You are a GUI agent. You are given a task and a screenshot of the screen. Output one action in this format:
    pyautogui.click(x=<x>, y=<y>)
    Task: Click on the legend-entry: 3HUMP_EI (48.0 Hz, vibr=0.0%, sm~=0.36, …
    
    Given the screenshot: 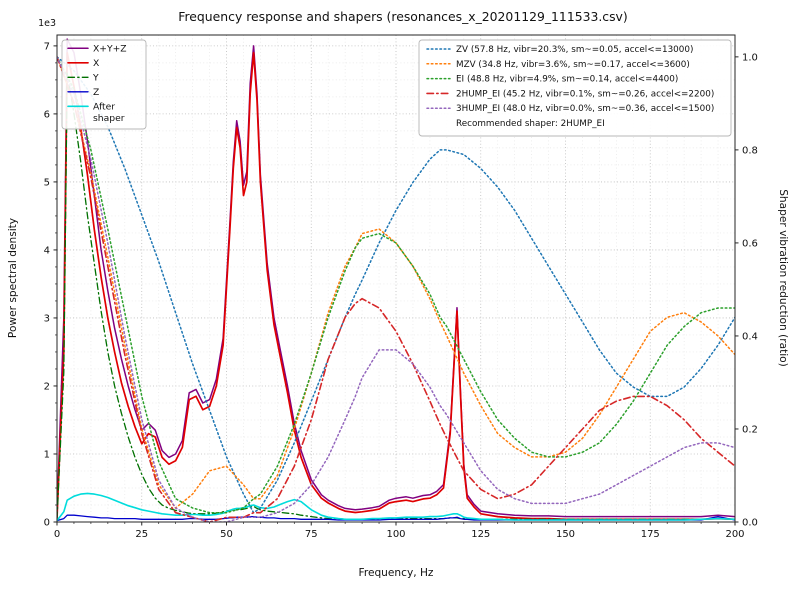 What is the action you would take?
    pyautogui.click(x=570, y=109)
    